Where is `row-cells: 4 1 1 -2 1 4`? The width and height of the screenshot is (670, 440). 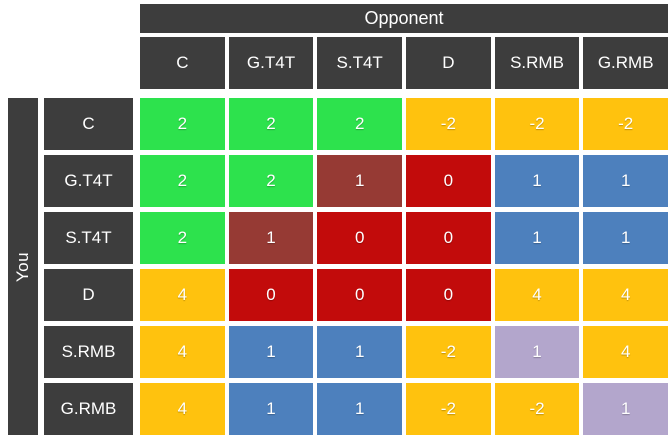 row-cells: 4 1 1 -2 1 4 is located at coordinates (404, 352).